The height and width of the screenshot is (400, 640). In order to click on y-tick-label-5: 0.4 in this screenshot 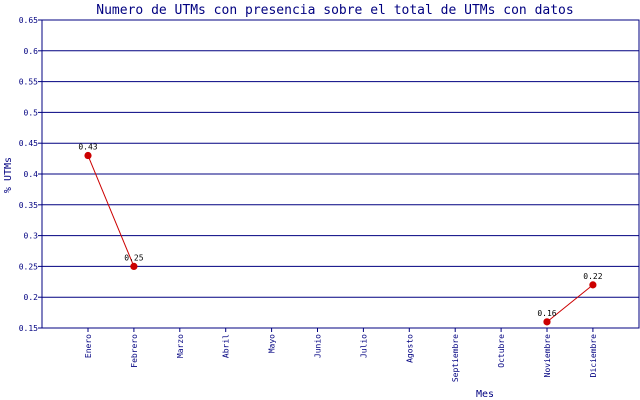, I will do `click(31, 174)`.